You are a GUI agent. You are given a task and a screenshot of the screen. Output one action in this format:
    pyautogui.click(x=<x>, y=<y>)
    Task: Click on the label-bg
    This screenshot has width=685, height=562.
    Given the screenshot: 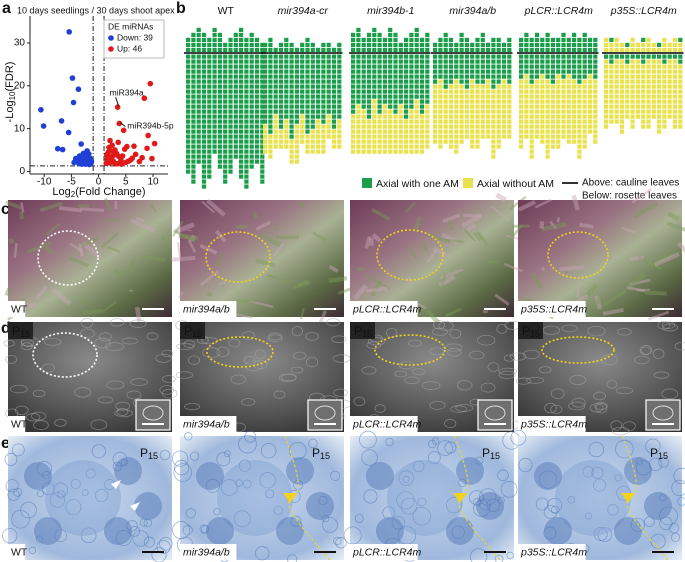 What is the action you would take?
    pyautogui.click(x=384, y=424)
    